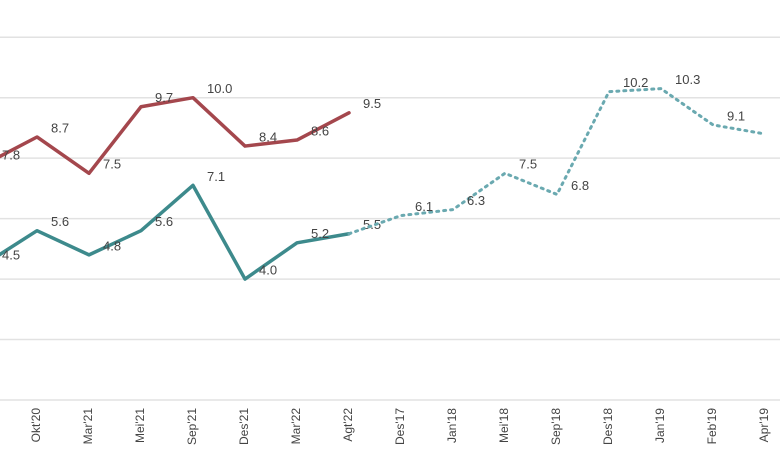  I want to click on x-tick-label: Sep'18, so click(556, 426).